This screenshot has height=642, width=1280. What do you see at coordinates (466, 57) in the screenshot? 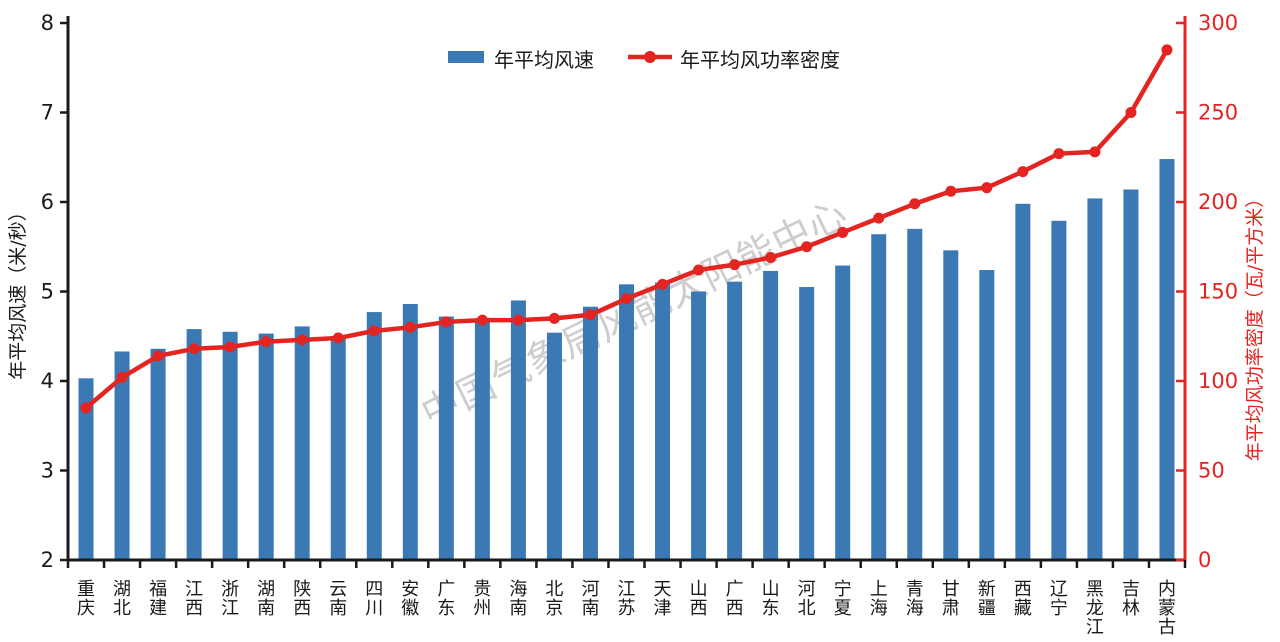
I see `legend-bar-swatch-icon` at bounding box center [466, 57].